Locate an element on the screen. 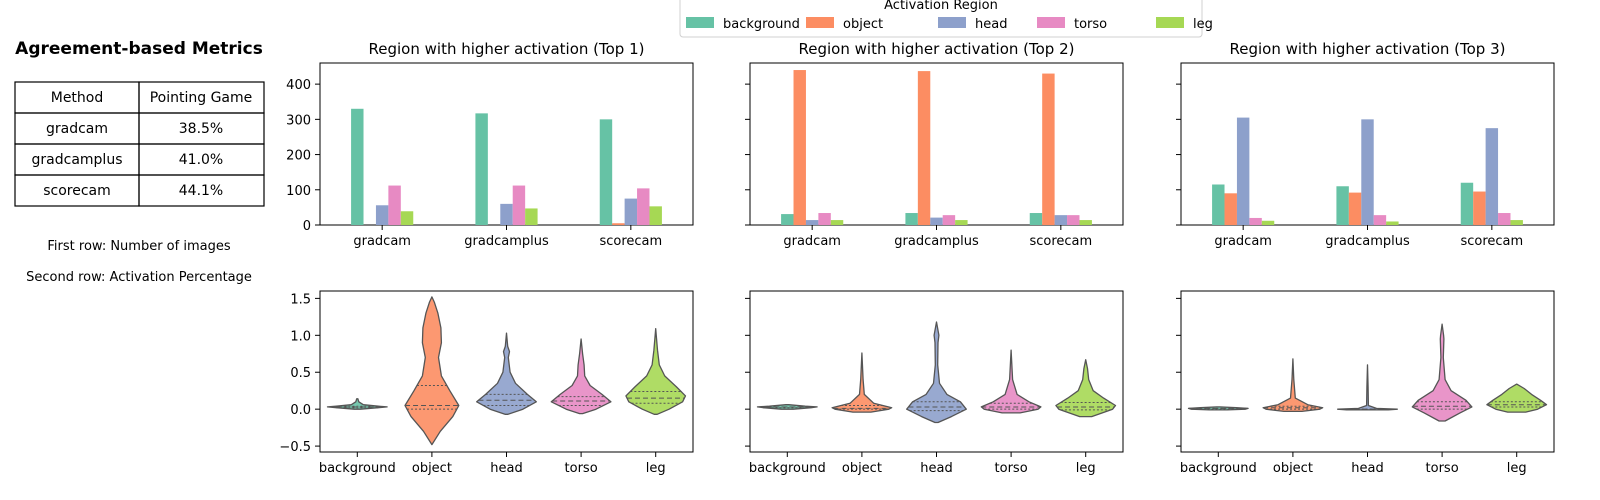 The image size is (1600, 500). legend-swatch-head is located at coordinates (952, 22).